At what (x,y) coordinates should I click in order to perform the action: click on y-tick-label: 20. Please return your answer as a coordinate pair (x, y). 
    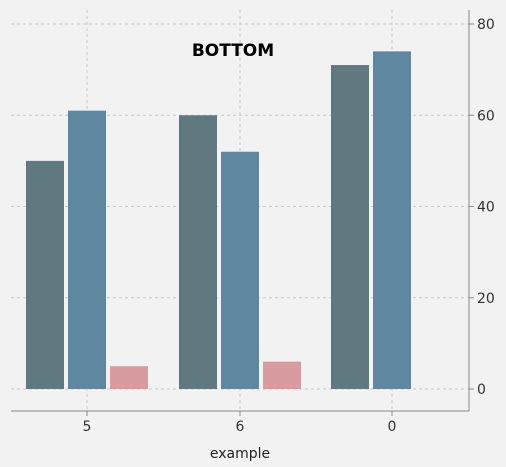
    Looking at the image, I should click on (486, 299).